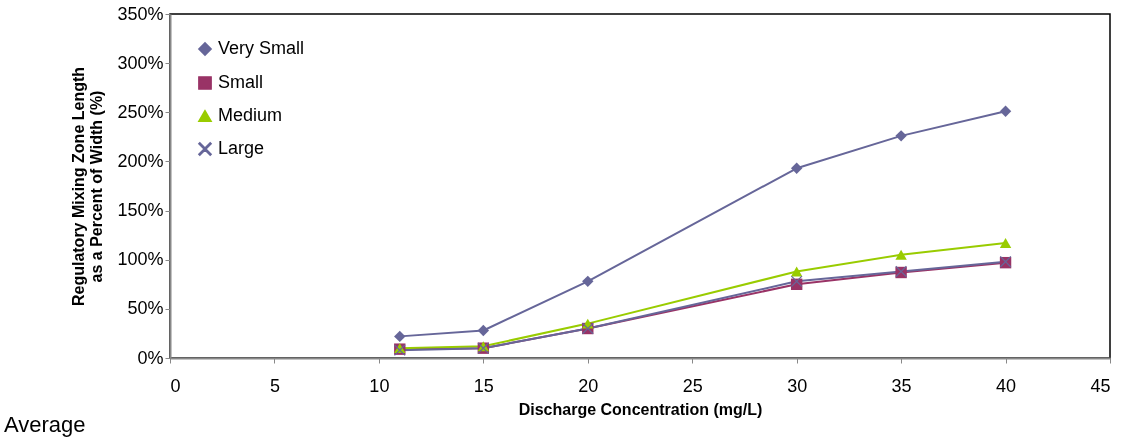 The height and width of the screenshot is (448, 1135). What do you see at coordinates (274, 385) in the screenshot?
I see `x-tick-label: 5` at bounding box center [274, 385].